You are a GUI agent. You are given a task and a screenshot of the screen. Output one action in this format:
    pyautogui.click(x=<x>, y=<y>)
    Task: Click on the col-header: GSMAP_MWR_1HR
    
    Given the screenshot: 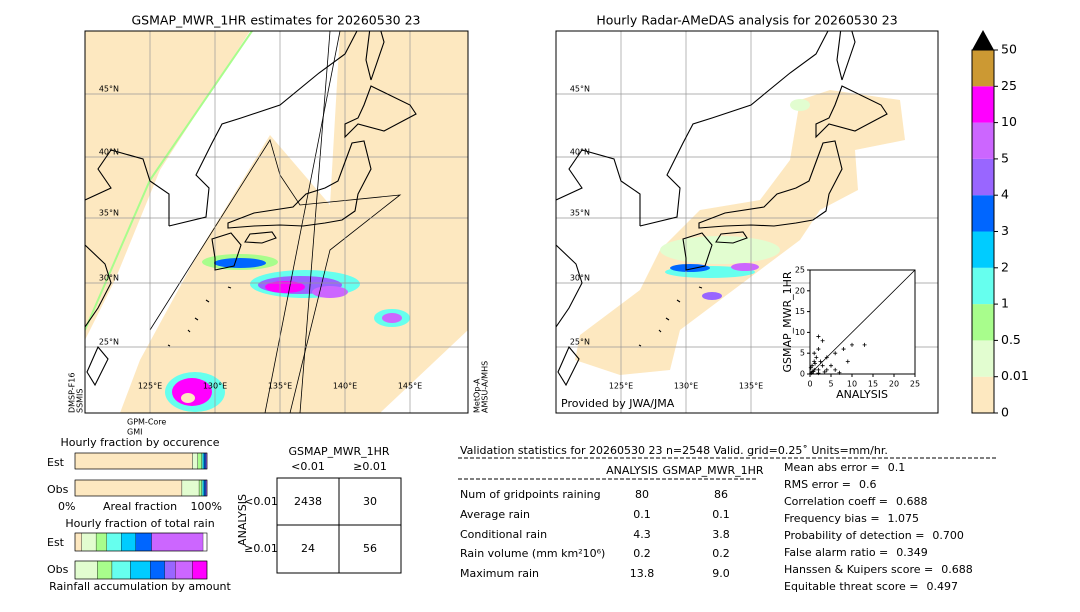 What is the action you would take?
    pyautogui.click(x=712, y=470)
    